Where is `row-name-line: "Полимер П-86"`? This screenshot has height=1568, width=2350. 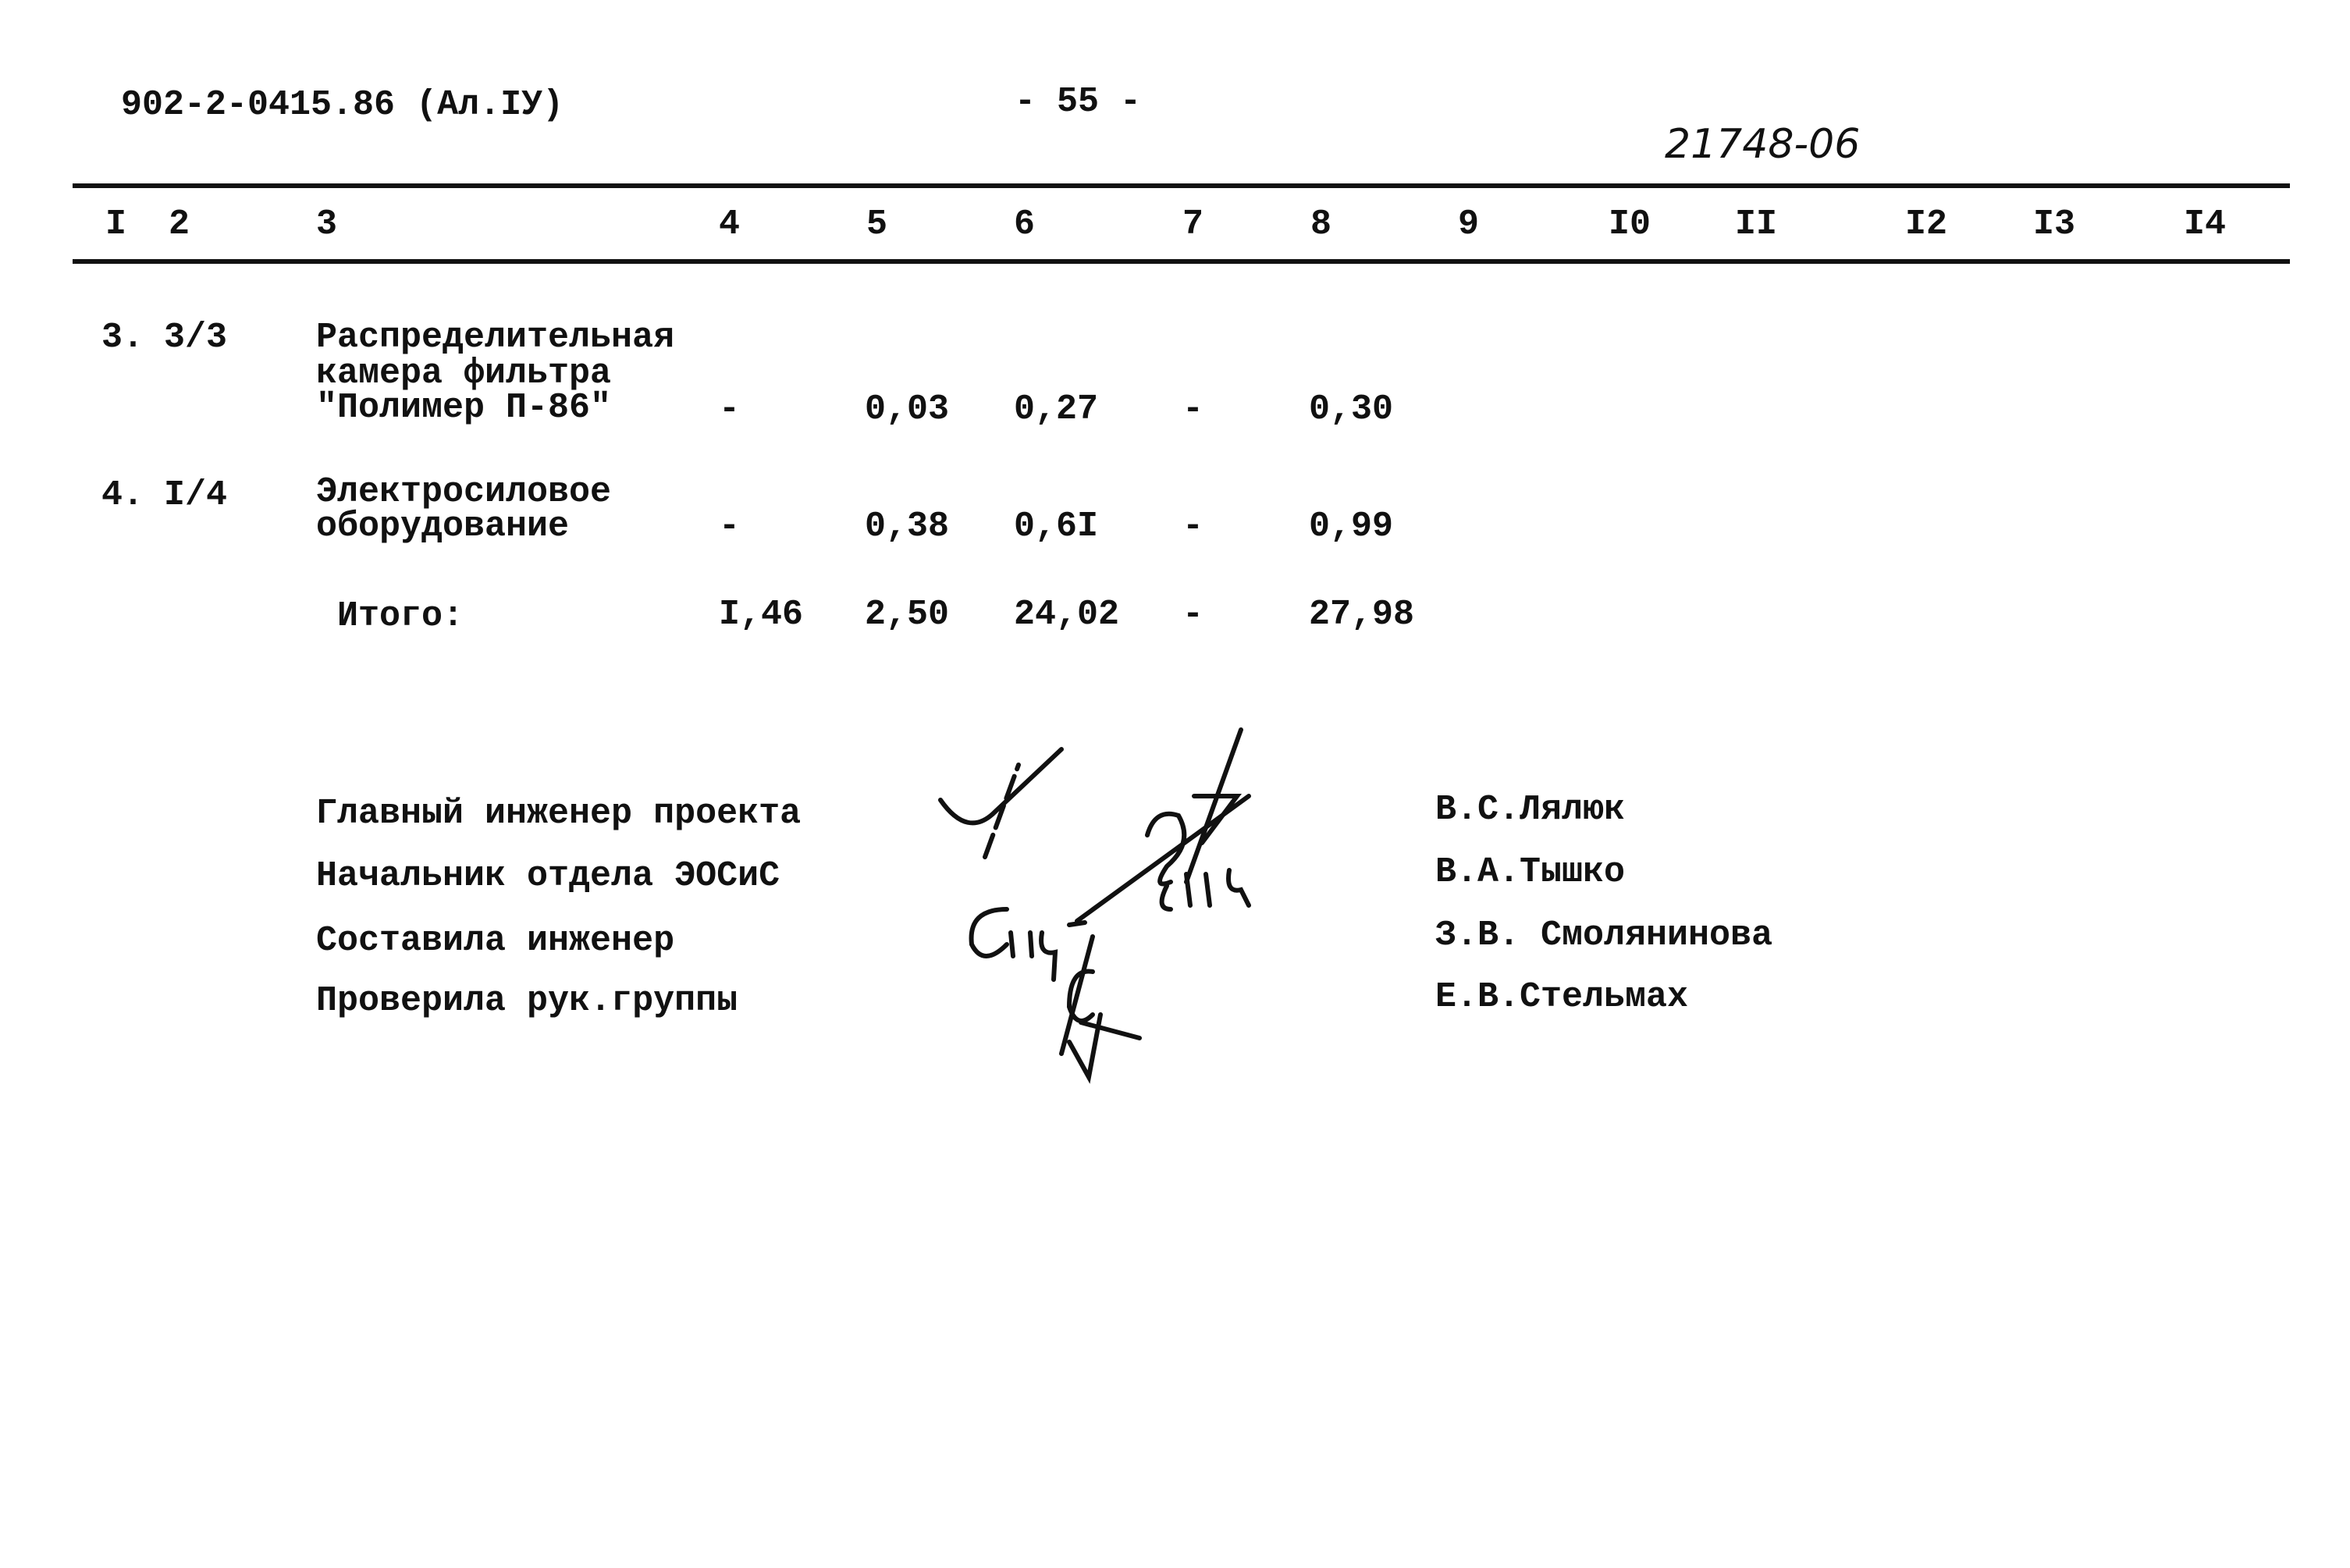 row-name-line: "Полимер П-86" is located at coordinates (464, 408).